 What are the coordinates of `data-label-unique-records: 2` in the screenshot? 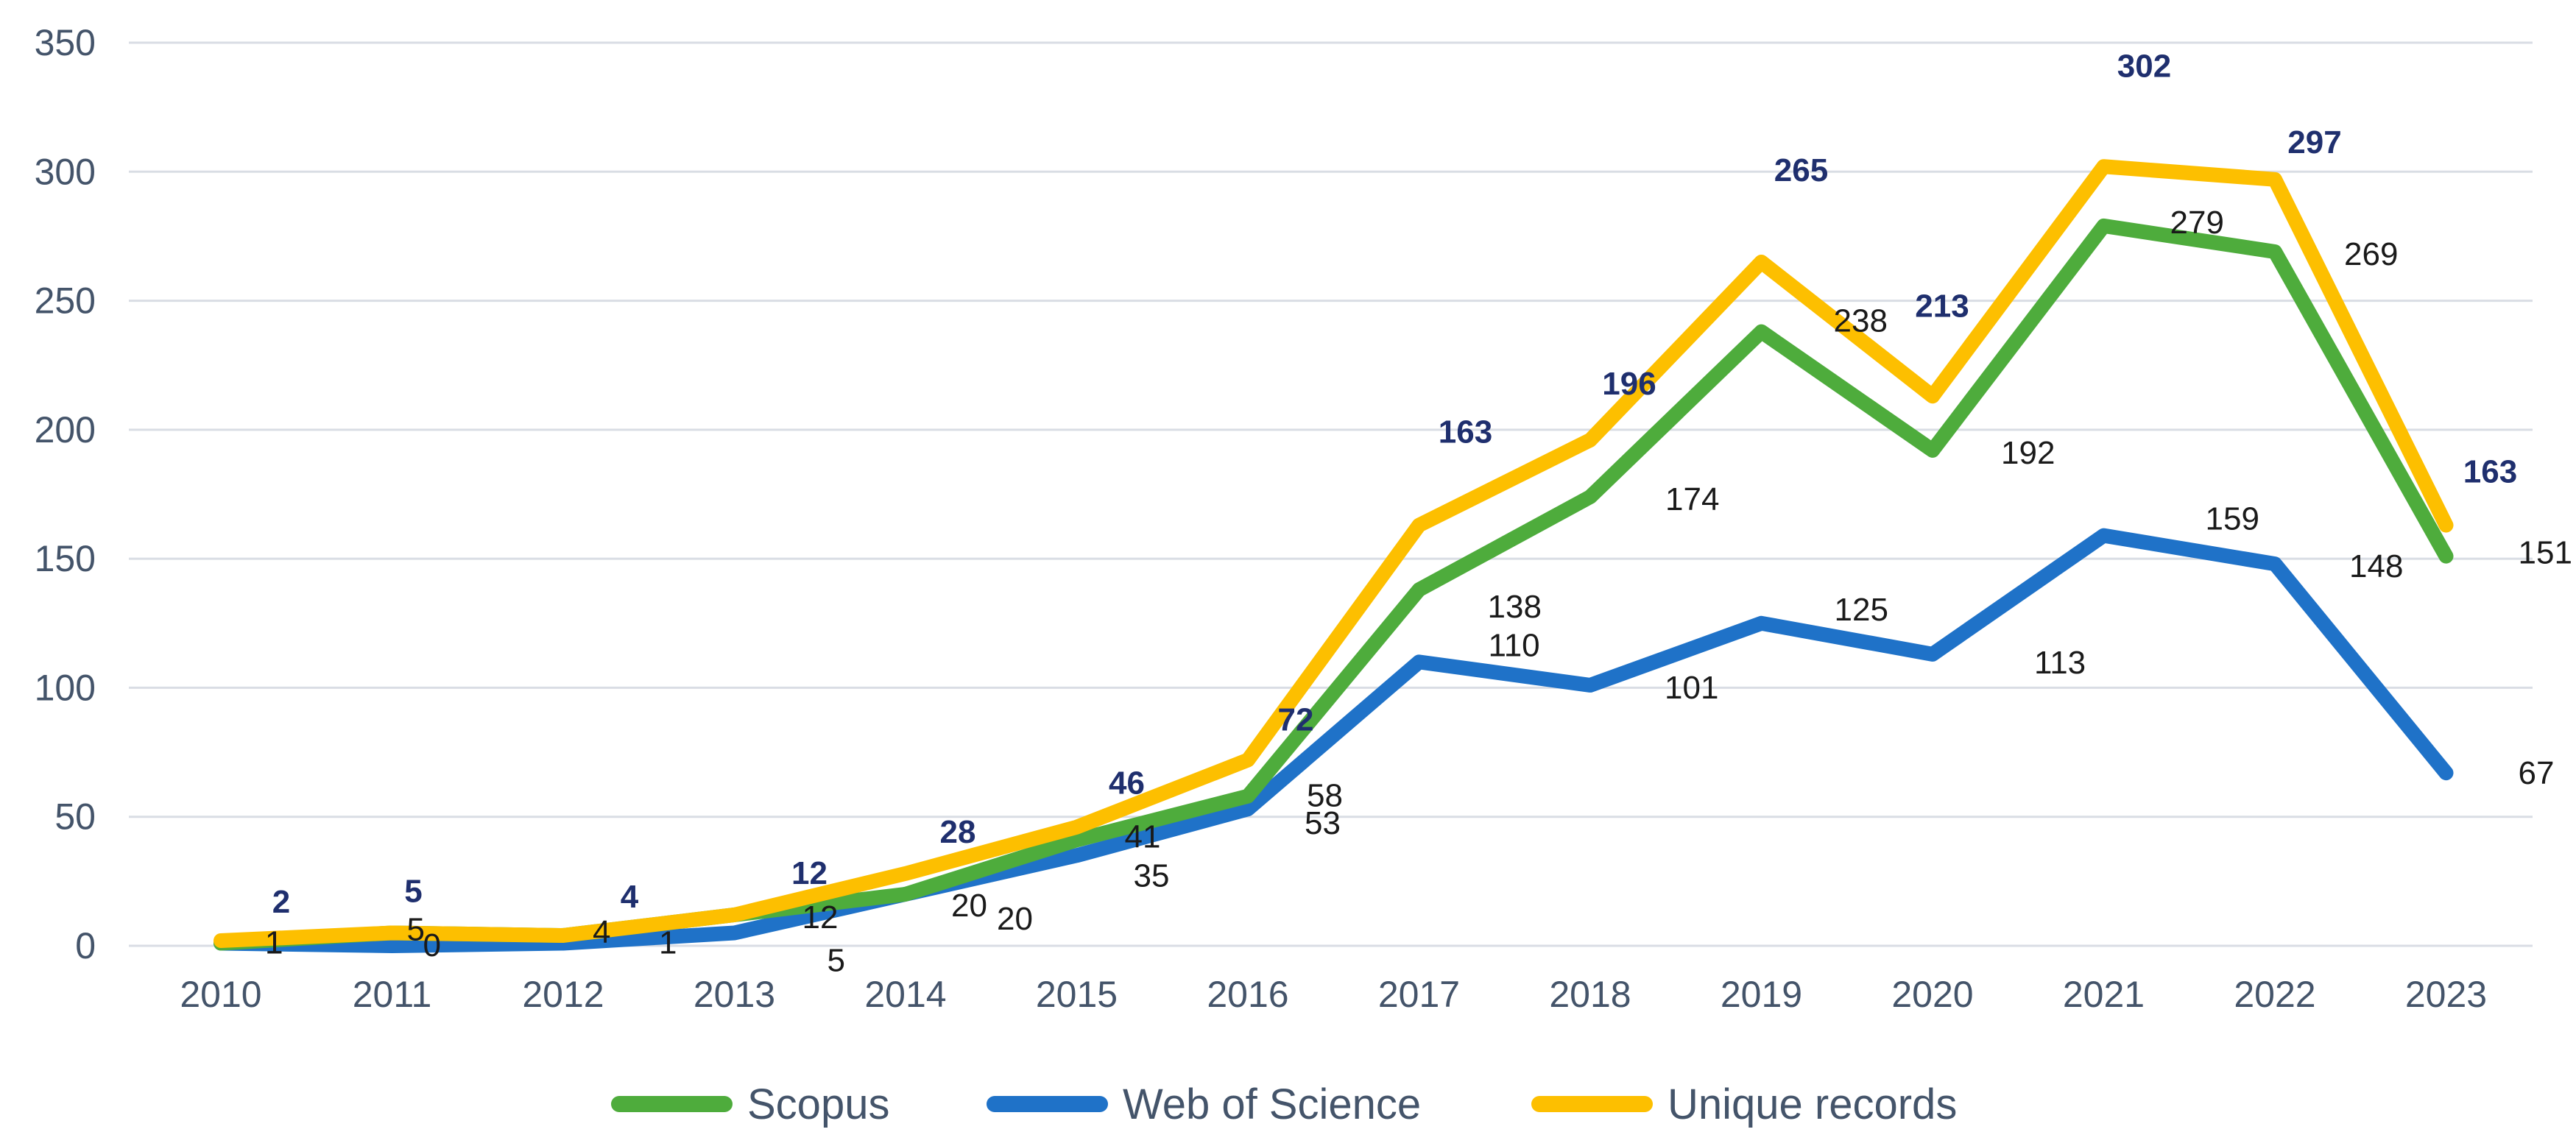 It's located at (281, 902).